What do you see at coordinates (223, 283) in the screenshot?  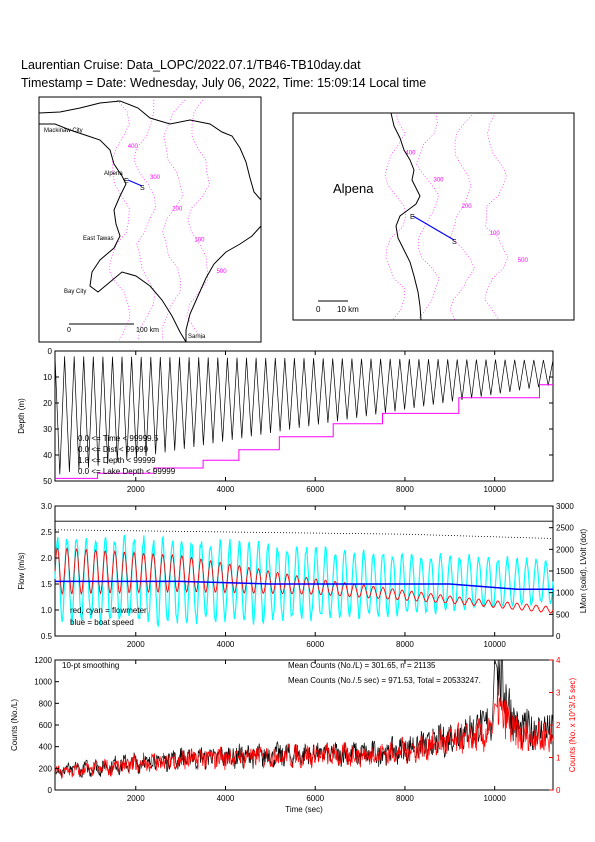 I see `overview-map-east-shore` at bounding box center [223, 283].